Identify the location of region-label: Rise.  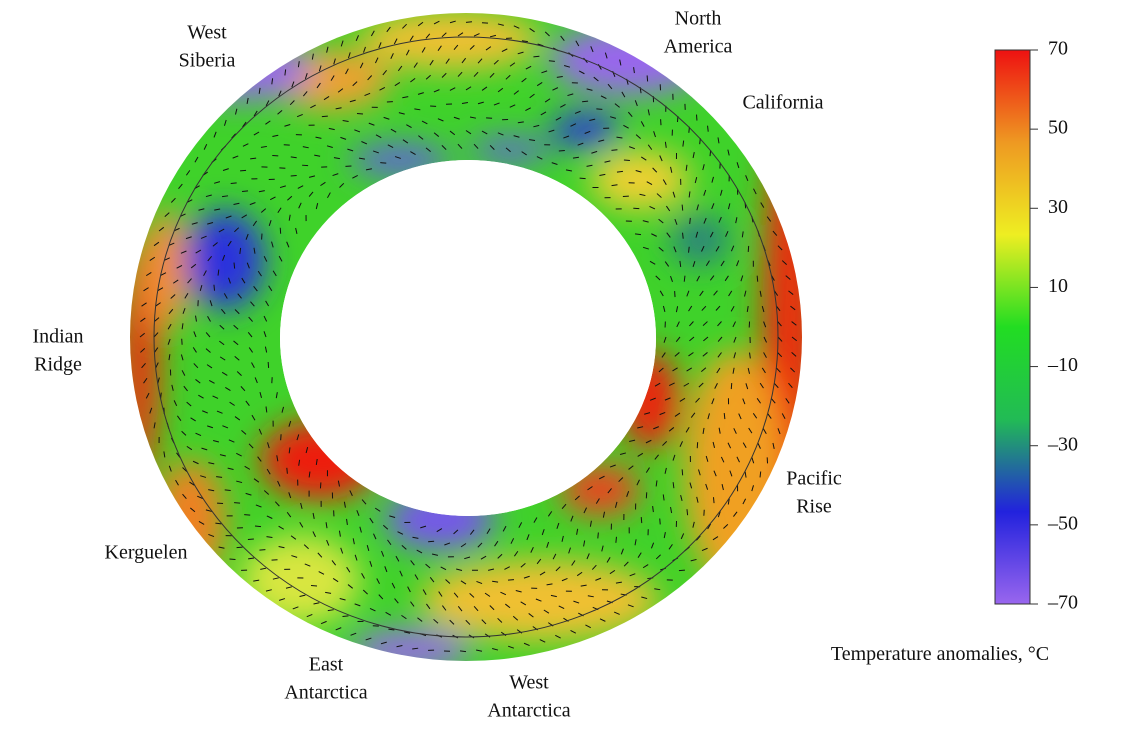
(814, 507).